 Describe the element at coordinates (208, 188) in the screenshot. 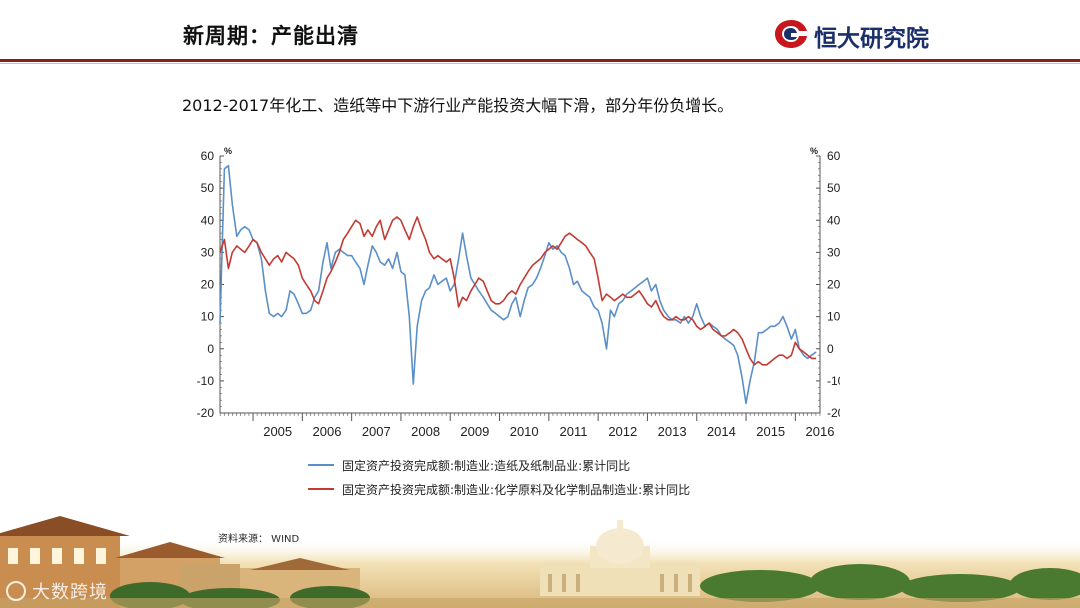

I see `y-tick-label-left: 50` at that location.